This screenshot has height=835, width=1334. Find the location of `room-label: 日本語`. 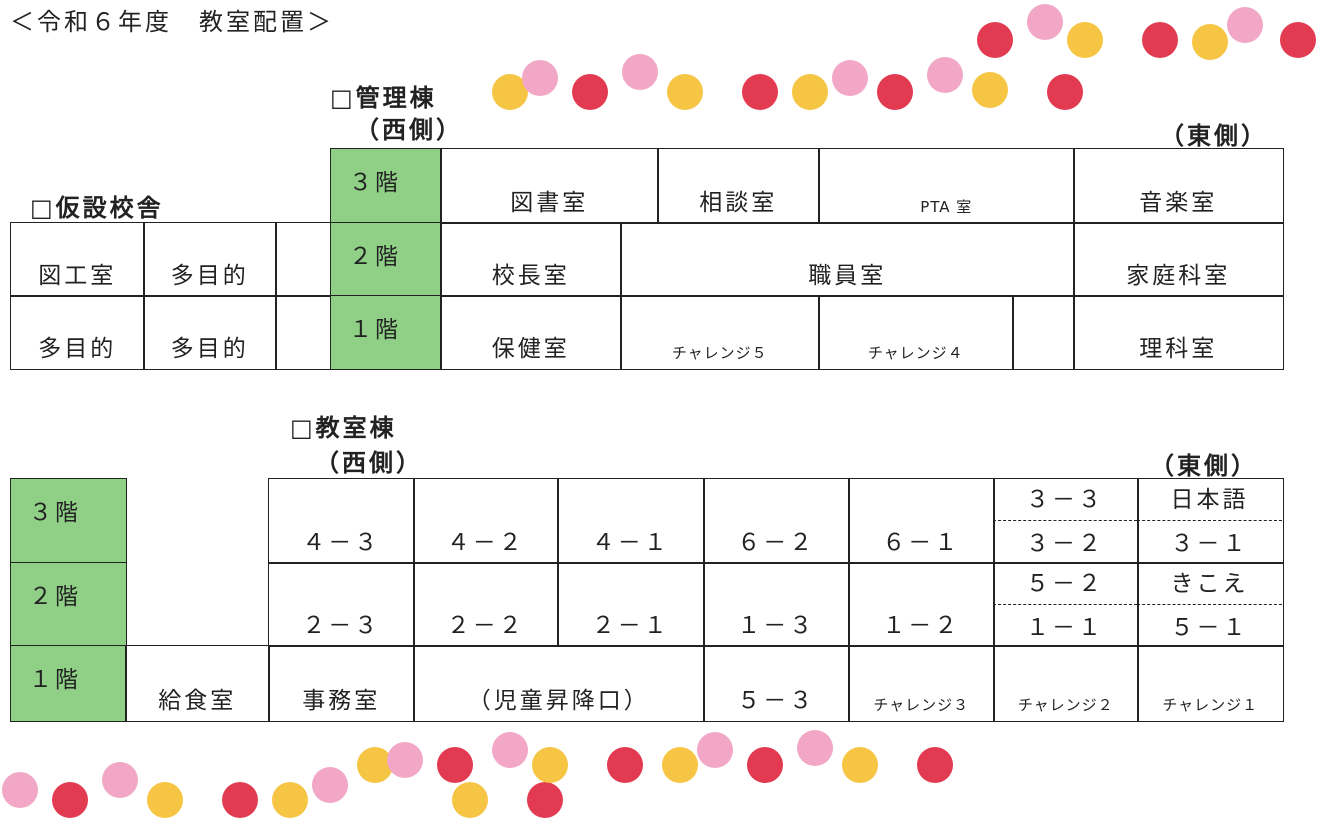

room-label: 日本語 is located at coordinates (1209, 500).